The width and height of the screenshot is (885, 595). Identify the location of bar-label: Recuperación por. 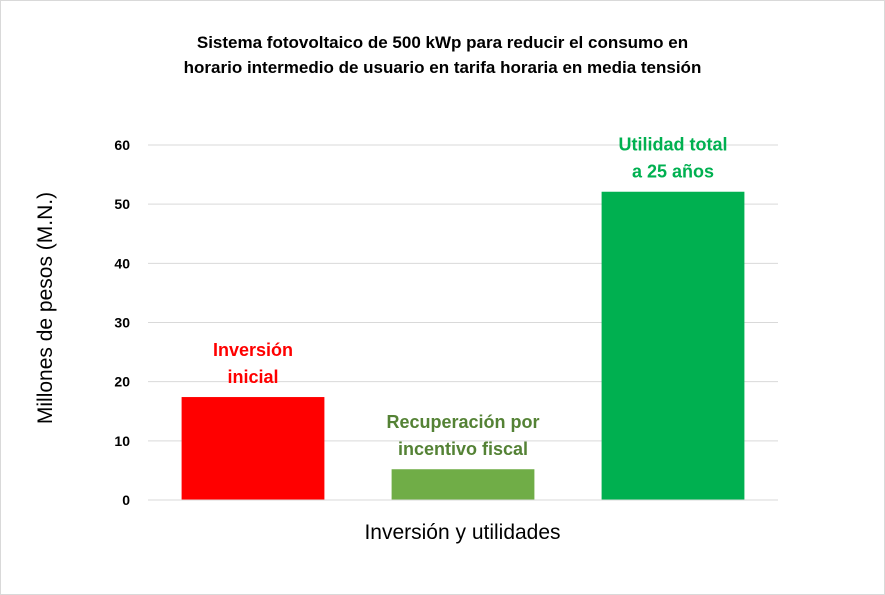
(462, 422).